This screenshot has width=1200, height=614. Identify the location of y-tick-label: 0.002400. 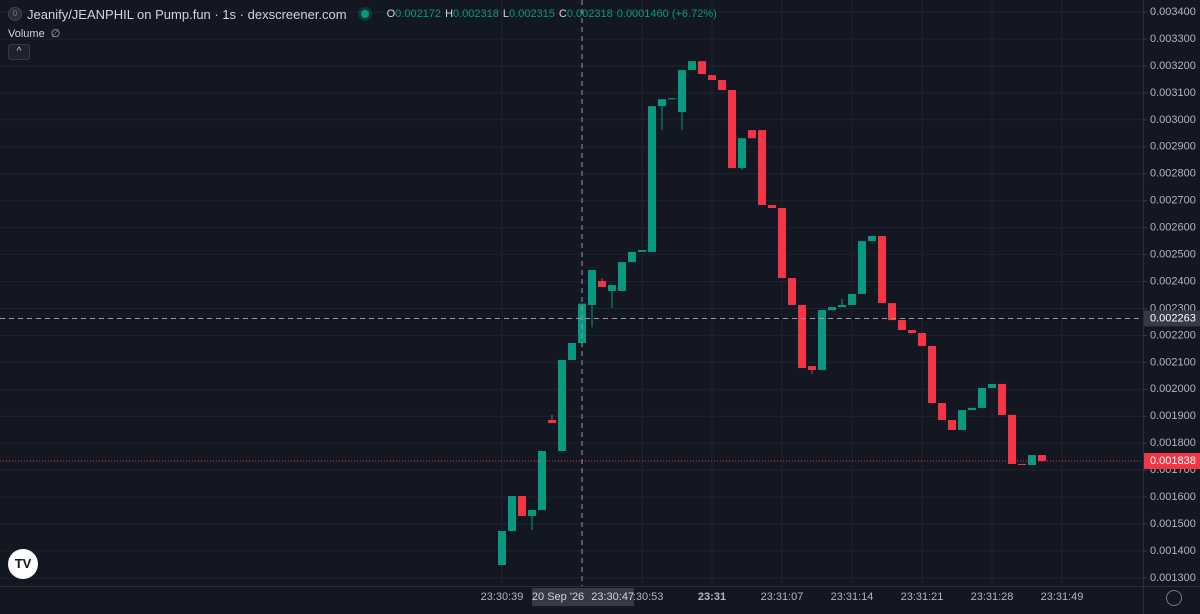
(1173, 281).